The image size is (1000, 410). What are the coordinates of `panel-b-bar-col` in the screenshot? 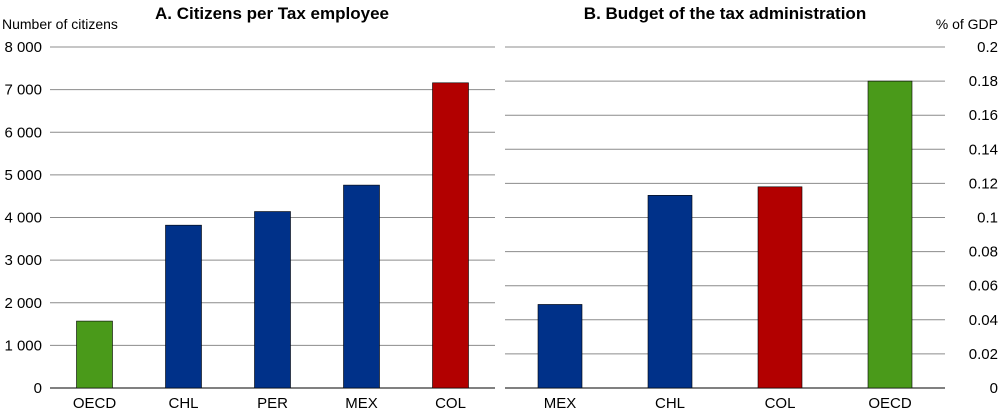 It's located at (780, 287).